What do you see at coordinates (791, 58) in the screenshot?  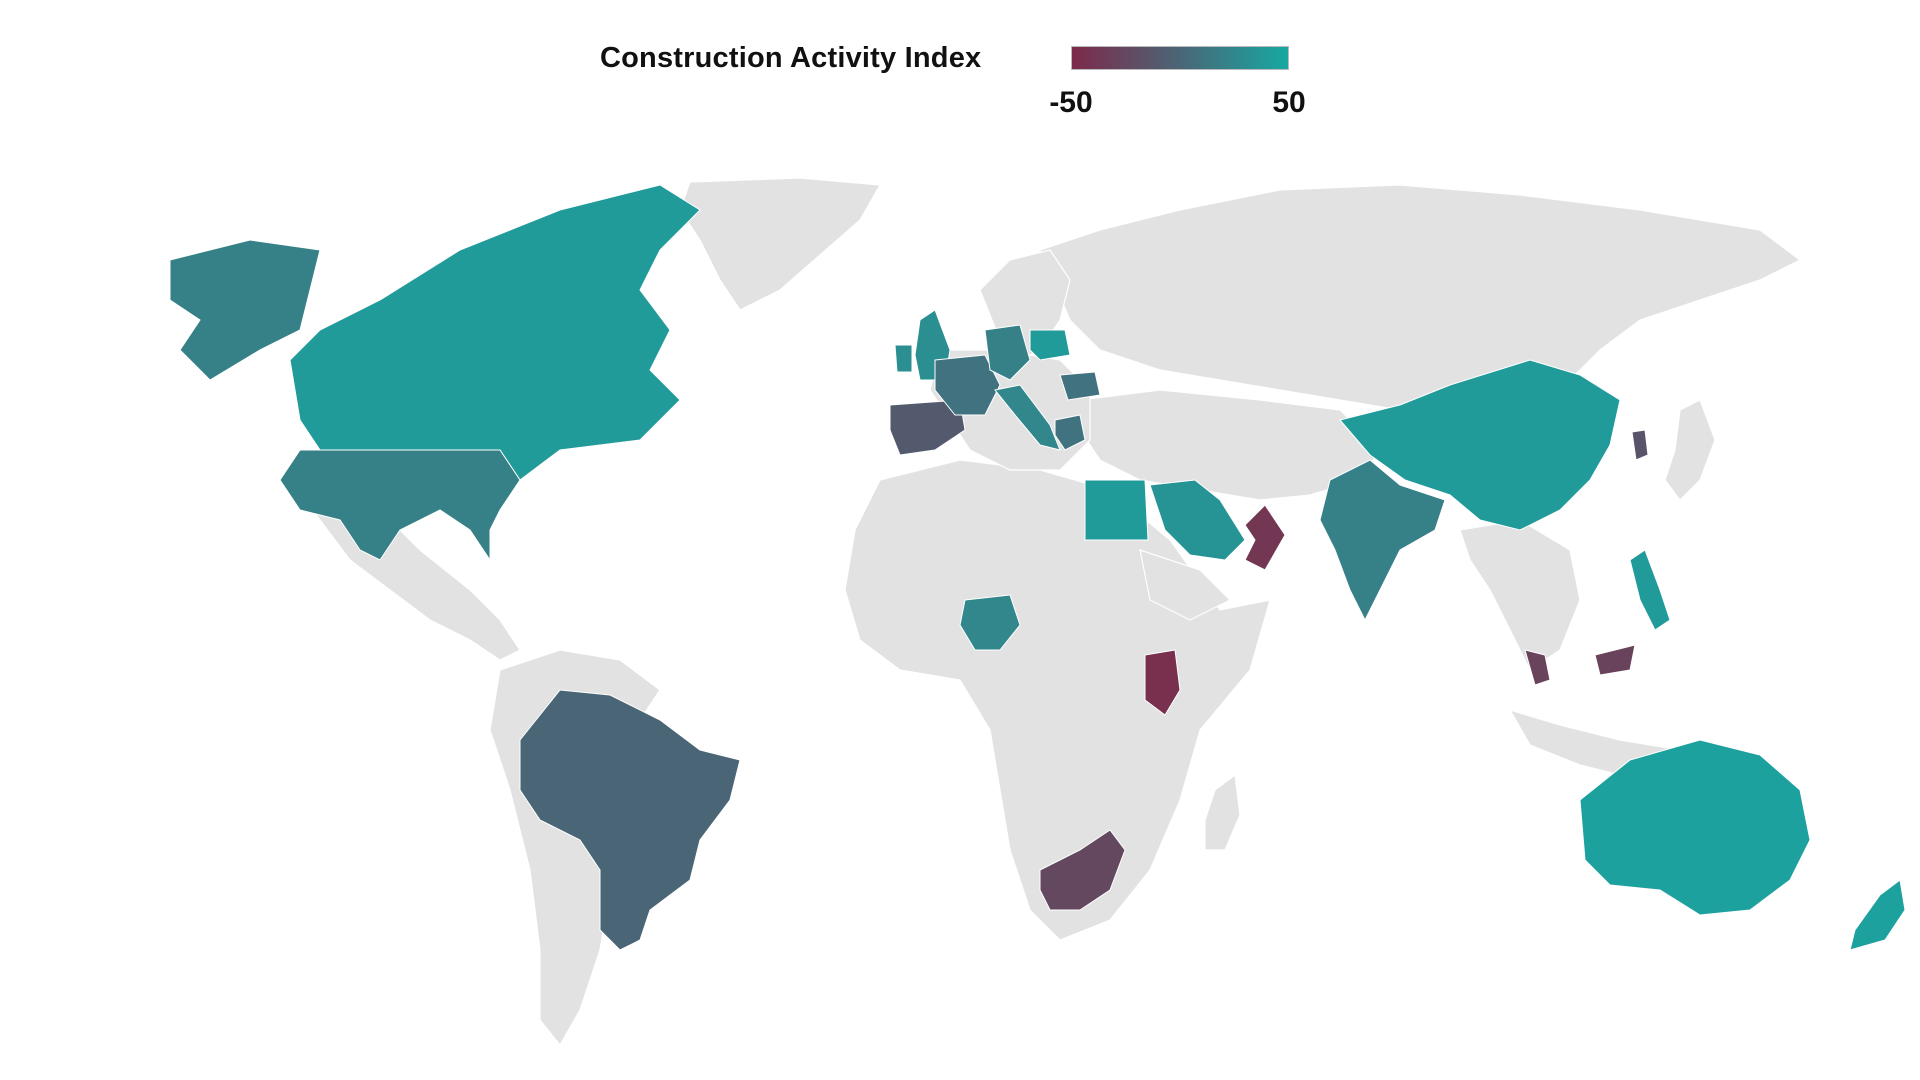 I see `legend-title: Construction Activity Index` at bounding box center [791, 58].